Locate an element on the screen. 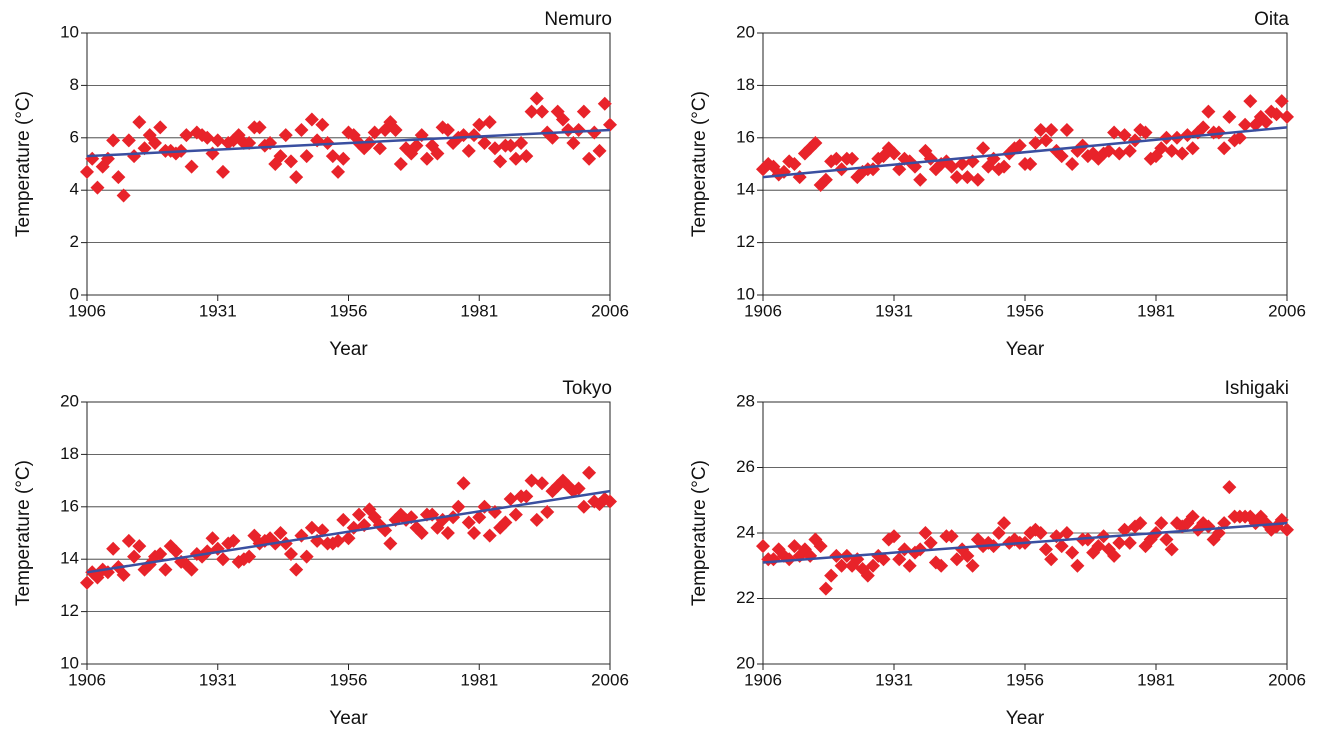 This screenshot has width=1320, height=733. x-tick-label: 1981 is located at coordinates (479, 679).